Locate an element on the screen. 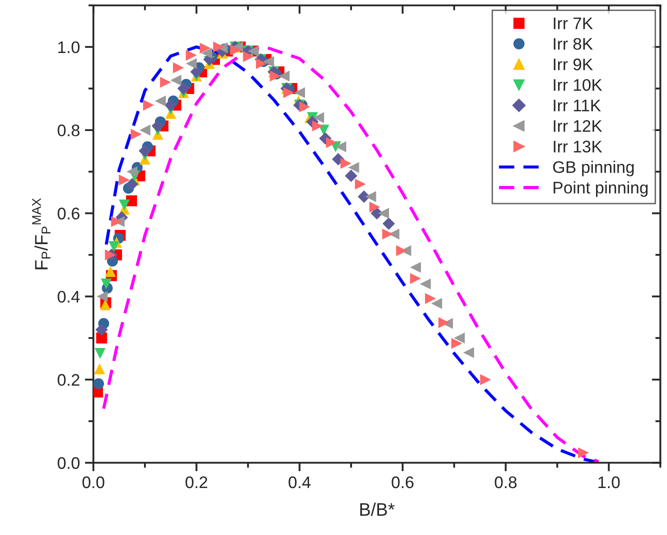 Image resolution: width=667 pixels, height=535 pixels. y-tick-label: 1.0 is located at coordinates (69, 47).